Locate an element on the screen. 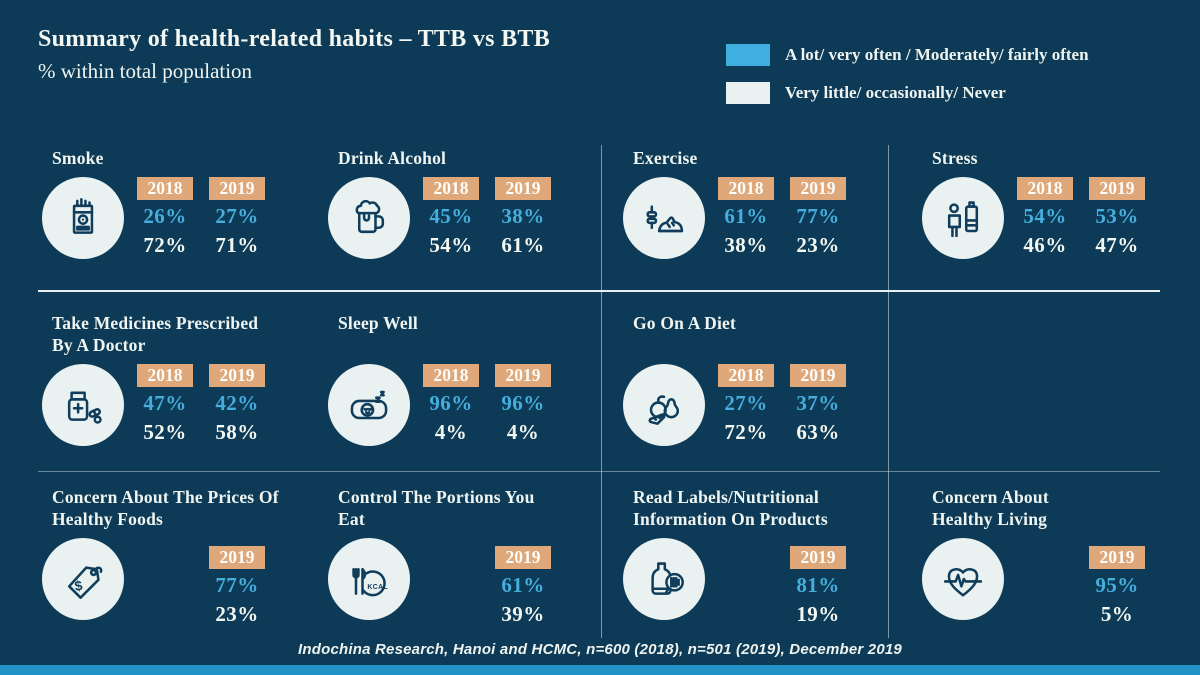 This screenshot has height=675, width=1200. habit-title: Go On A Diet is located at coordinates (685, 323).